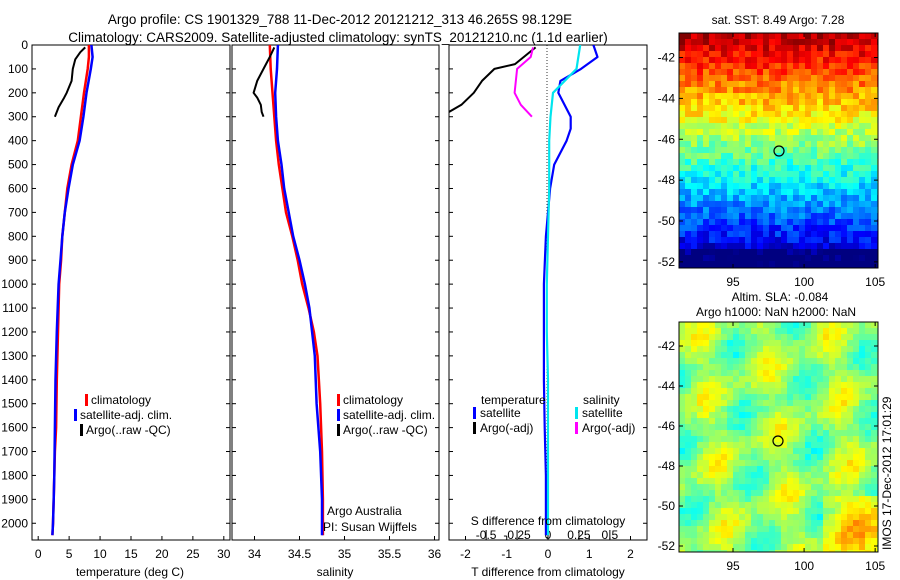  Describe the element at coordinates (548, 554) in the screenshot. I see `x-tick-label: 0` at that location.